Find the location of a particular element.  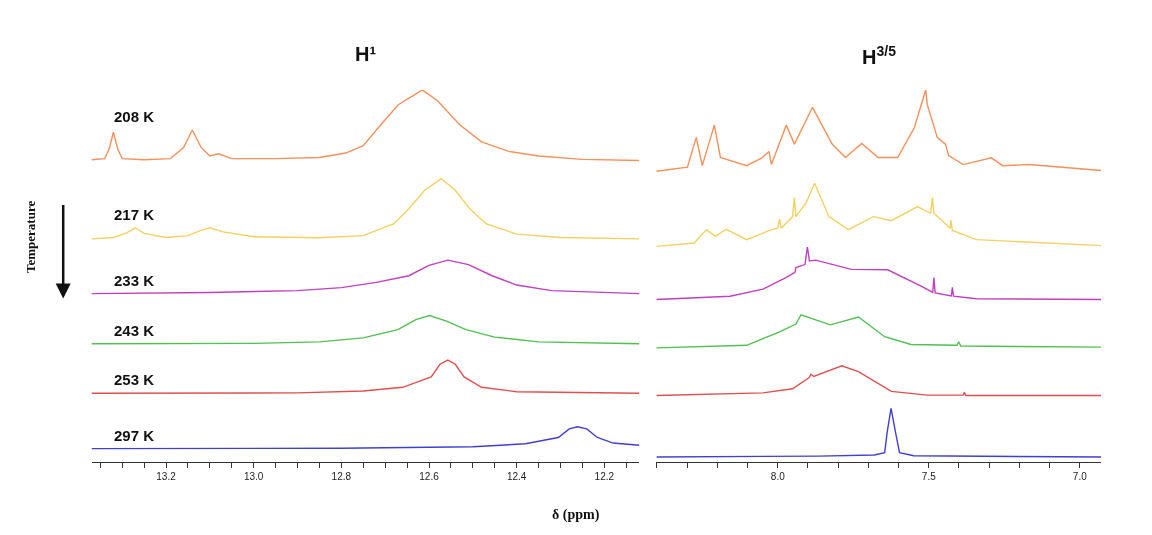

x-tick-label: 8.0 is located at coordinates (778, 476).